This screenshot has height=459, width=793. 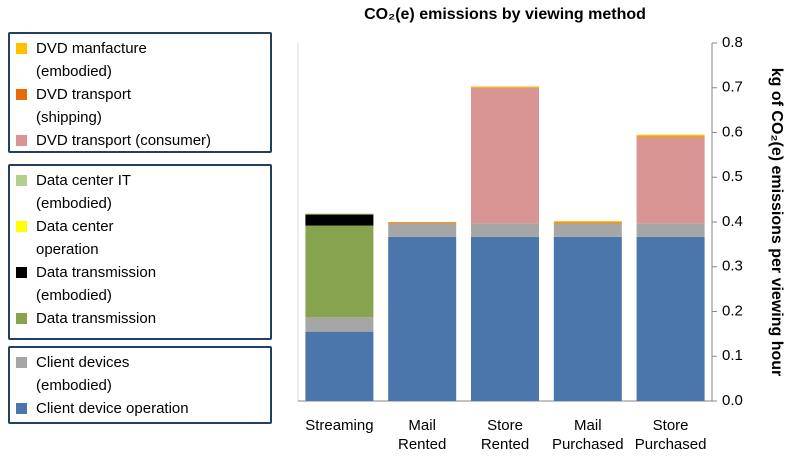 I want to click on legend-label: DVD manfacture (embodied), so click(x=91, y=60).